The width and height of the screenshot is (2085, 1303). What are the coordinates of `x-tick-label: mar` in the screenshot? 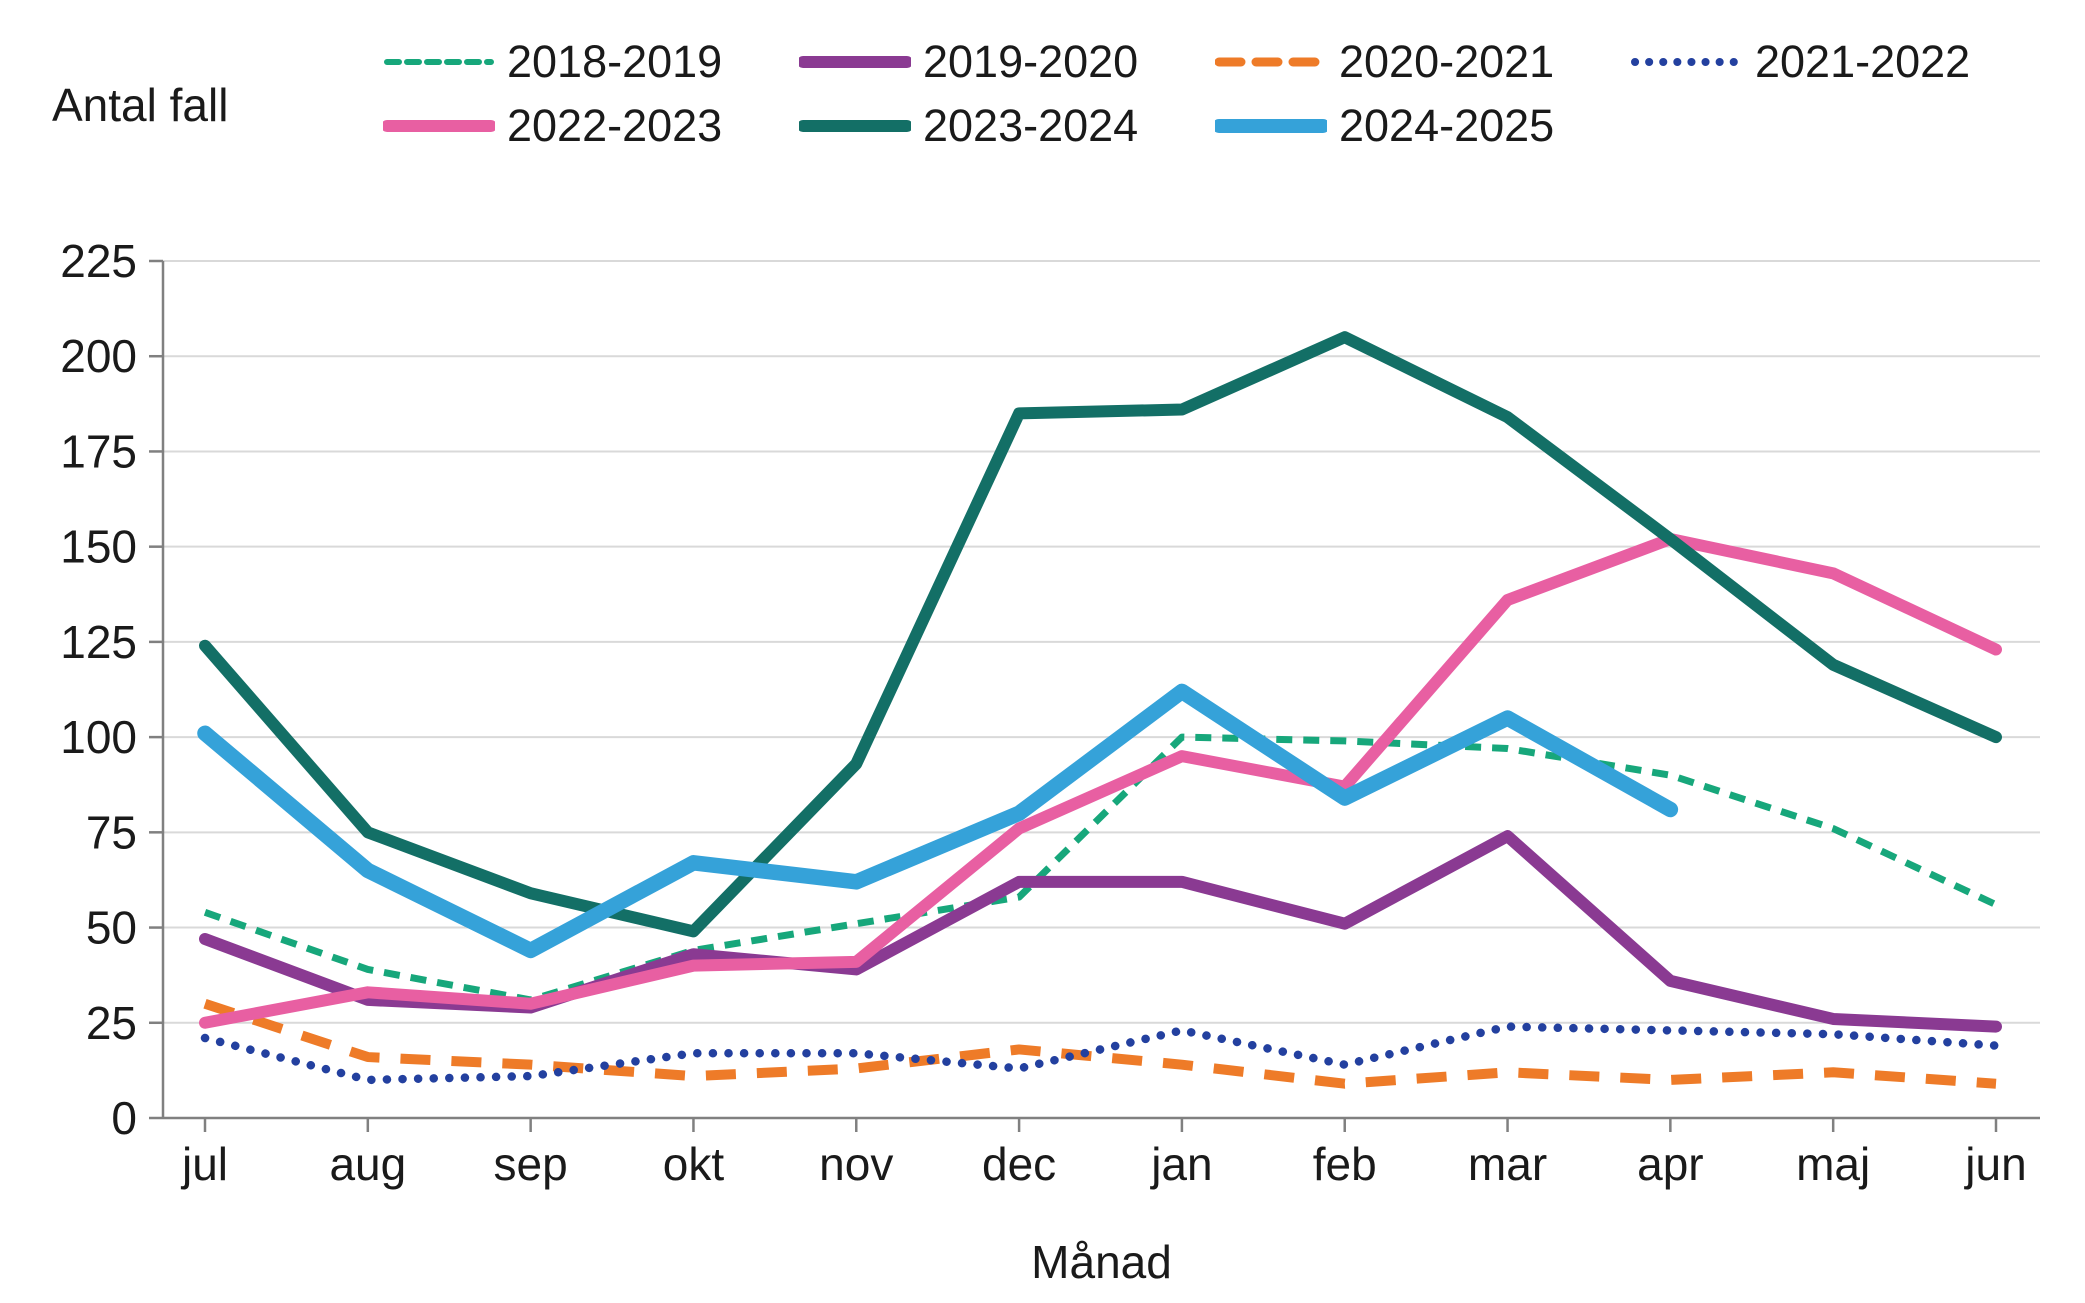 It's located at (1507, 1164).